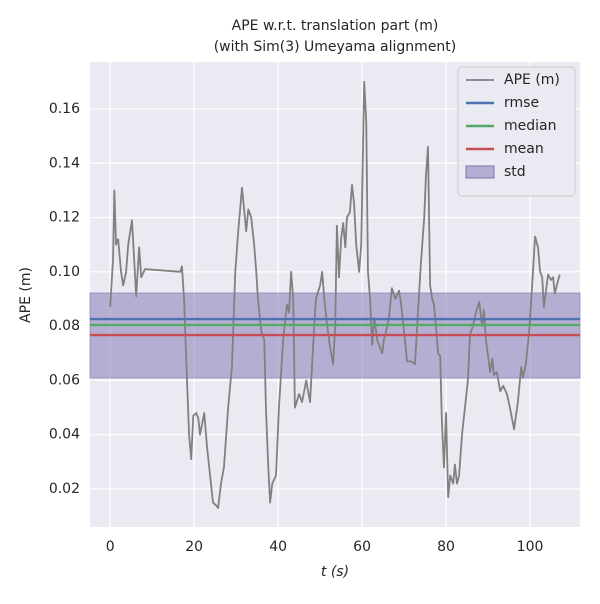  What do you see at coordinates (335, 47) in the screenshot?
I see `chart-subtitle: (with Sim(3) Umeyama alignment)` at bounding box center [335, 47].